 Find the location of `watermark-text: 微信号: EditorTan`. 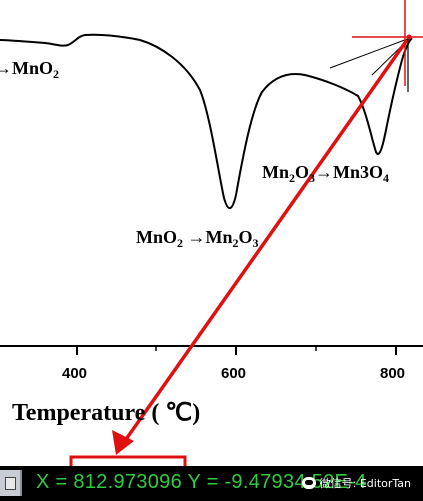

watermark-text: 微信号: EditorTan is located at coordinates (365, 483).